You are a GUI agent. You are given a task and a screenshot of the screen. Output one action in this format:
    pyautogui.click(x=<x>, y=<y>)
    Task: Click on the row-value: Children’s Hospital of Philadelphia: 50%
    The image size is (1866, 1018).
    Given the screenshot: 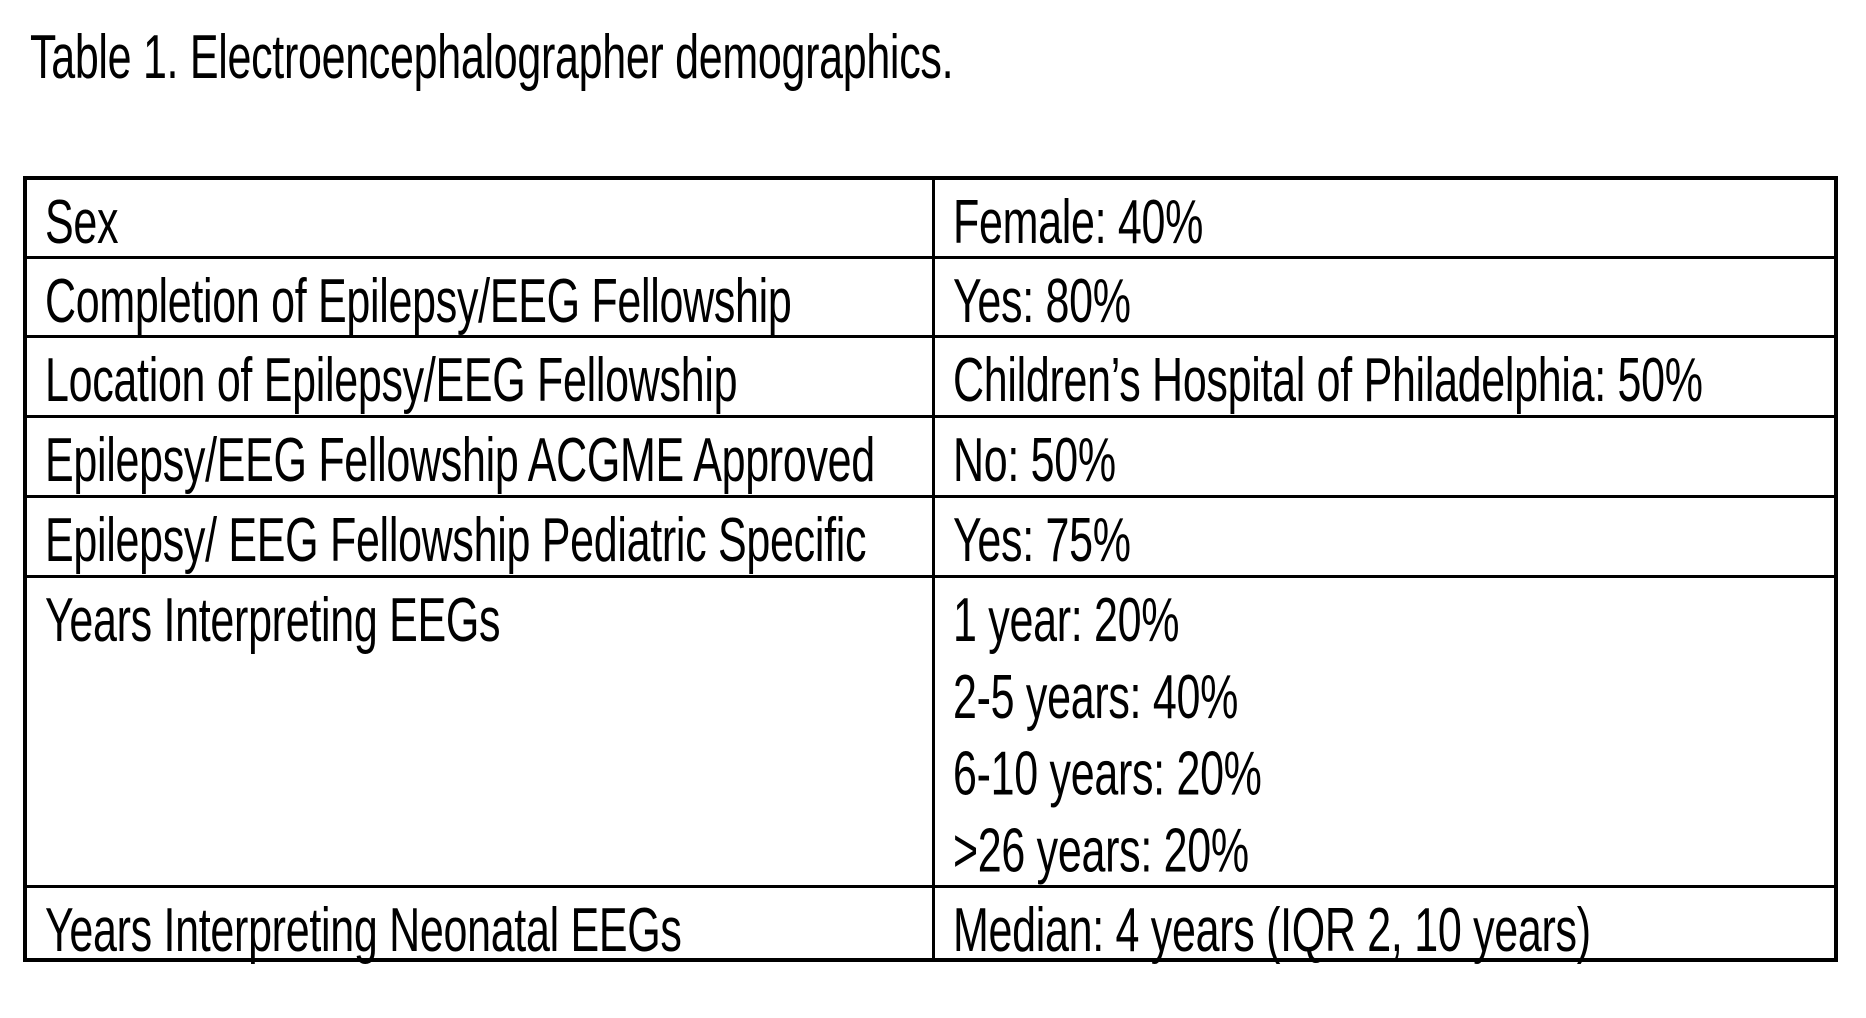 What is the action you would take?
    pyautogui.click(x=1388, y=381)
    